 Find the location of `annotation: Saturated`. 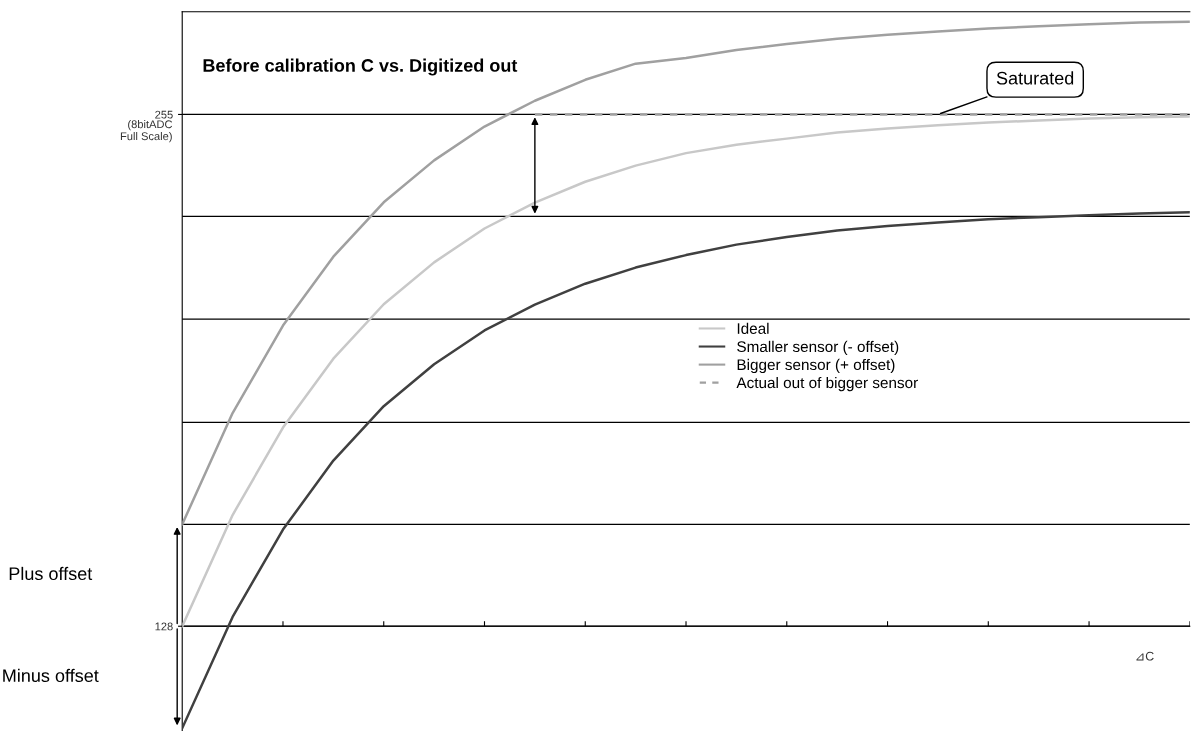

annotation: Saturated is located at coordinates (1035, 78).